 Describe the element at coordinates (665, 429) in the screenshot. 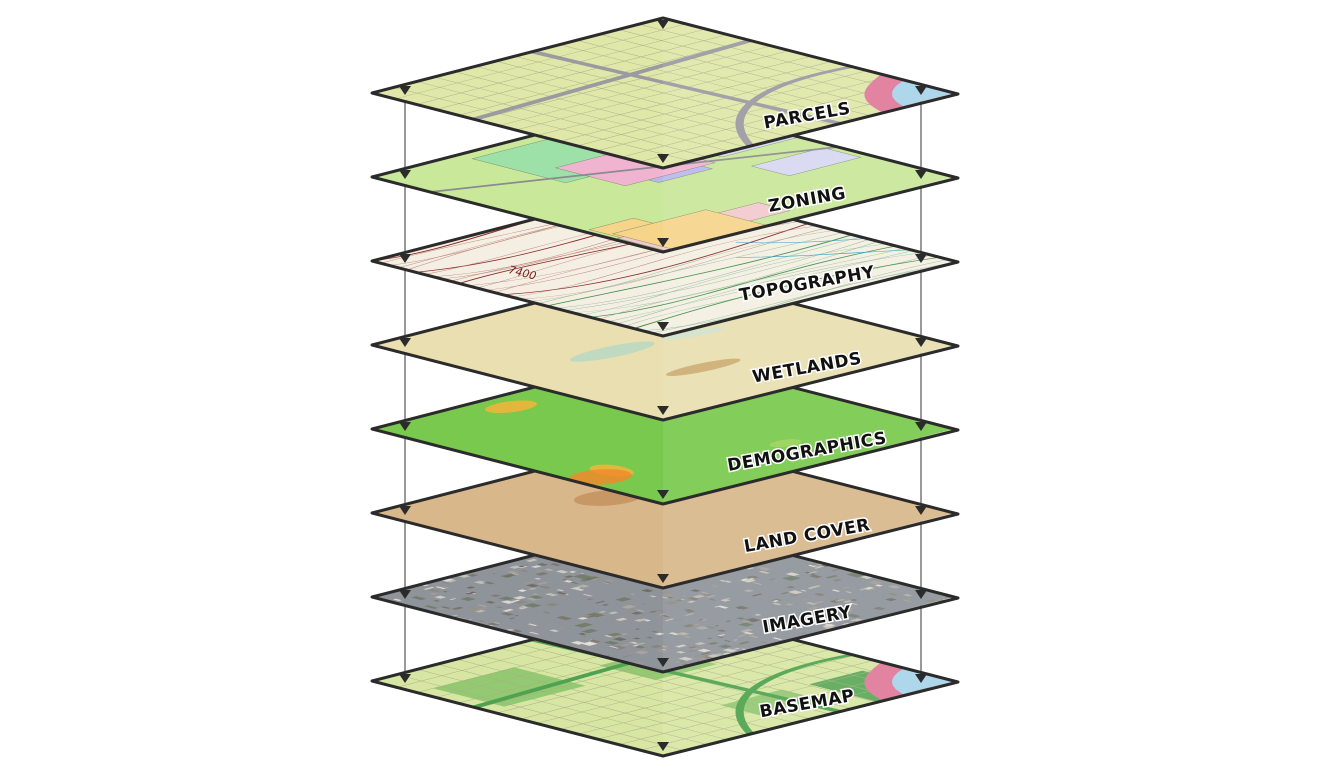

I see `layer-demographics: DEMOGRAPHICS` at that location.